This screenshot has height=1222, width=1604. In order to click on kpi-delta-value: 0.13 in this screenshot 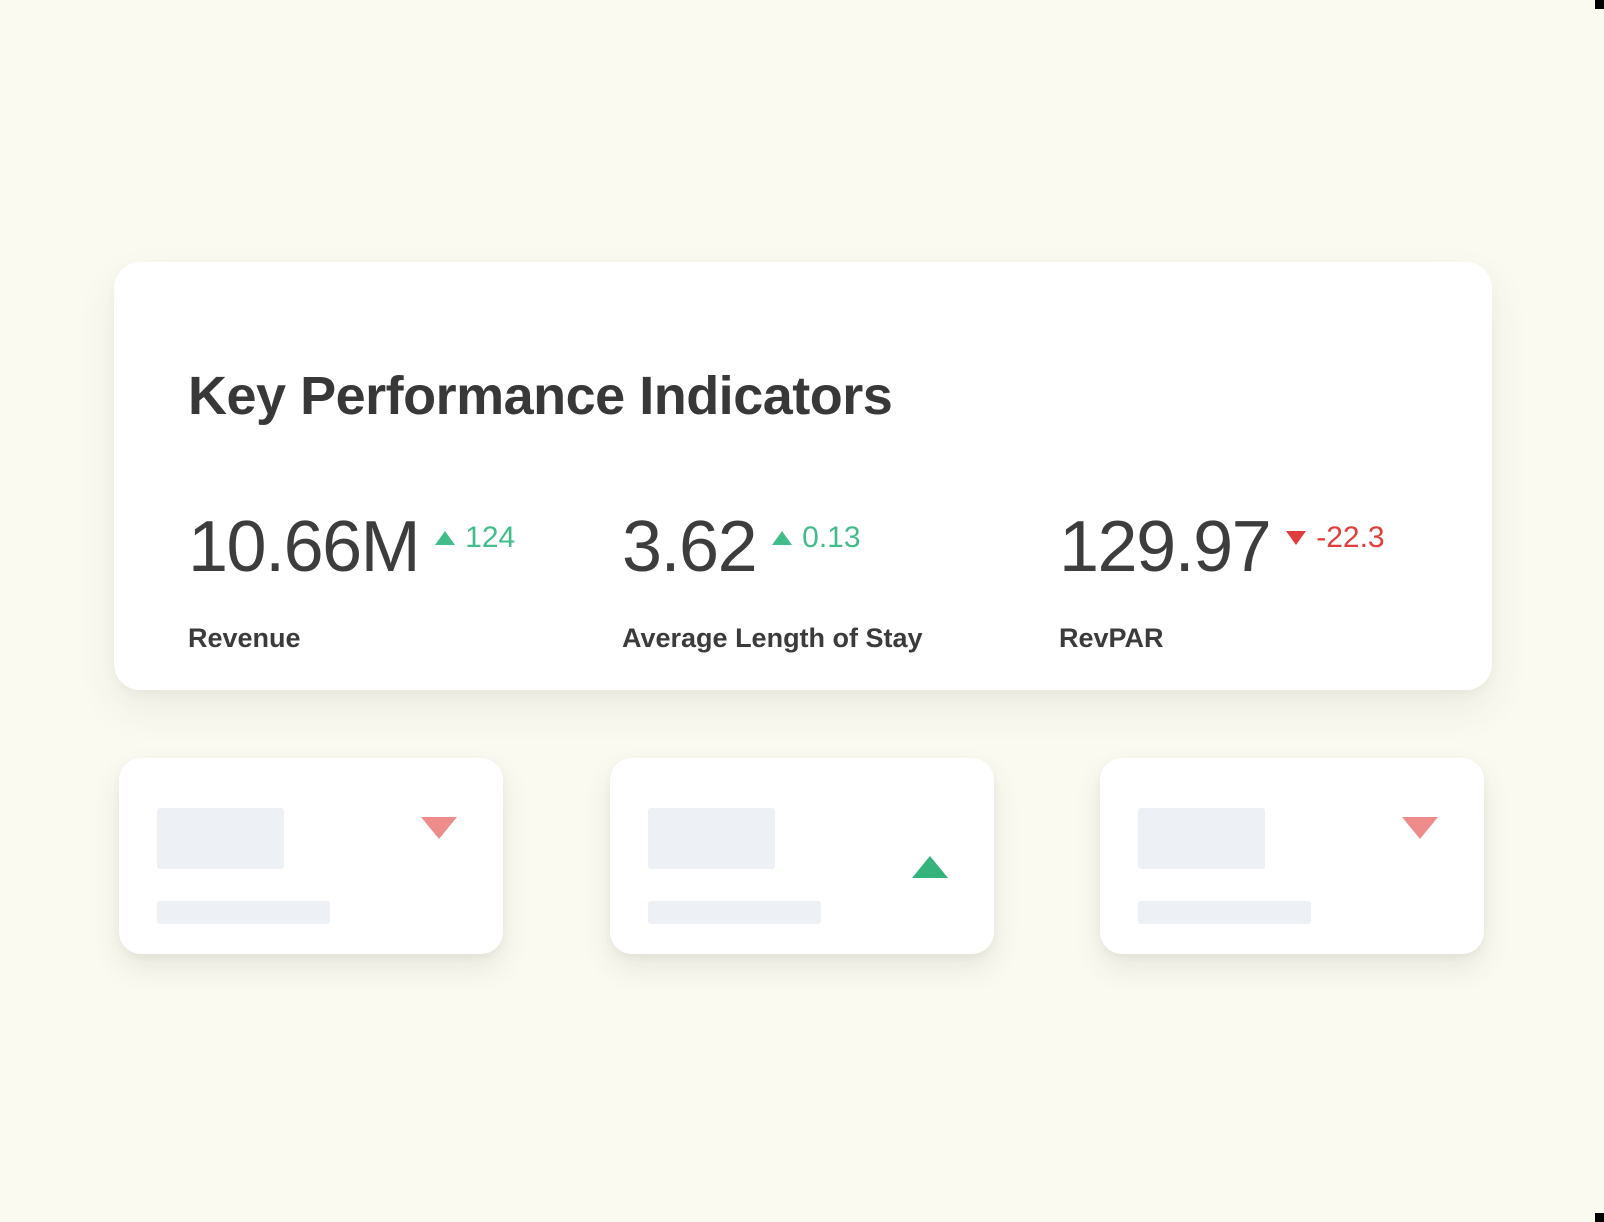, I will do `click(831, 537)`.